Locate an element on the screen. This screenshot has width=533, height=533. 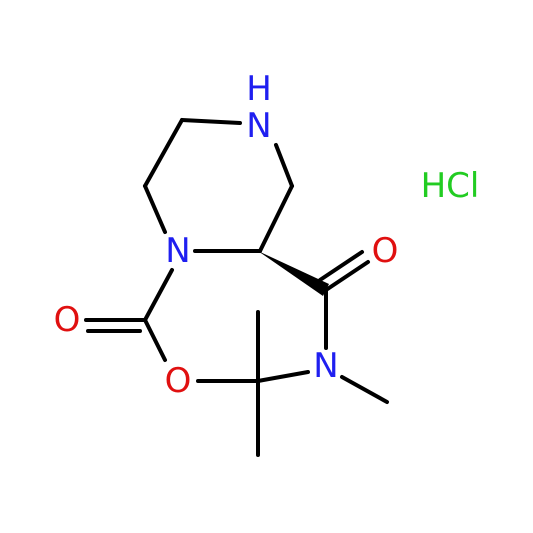
wedge-bond is located at coordinates (293, 273).